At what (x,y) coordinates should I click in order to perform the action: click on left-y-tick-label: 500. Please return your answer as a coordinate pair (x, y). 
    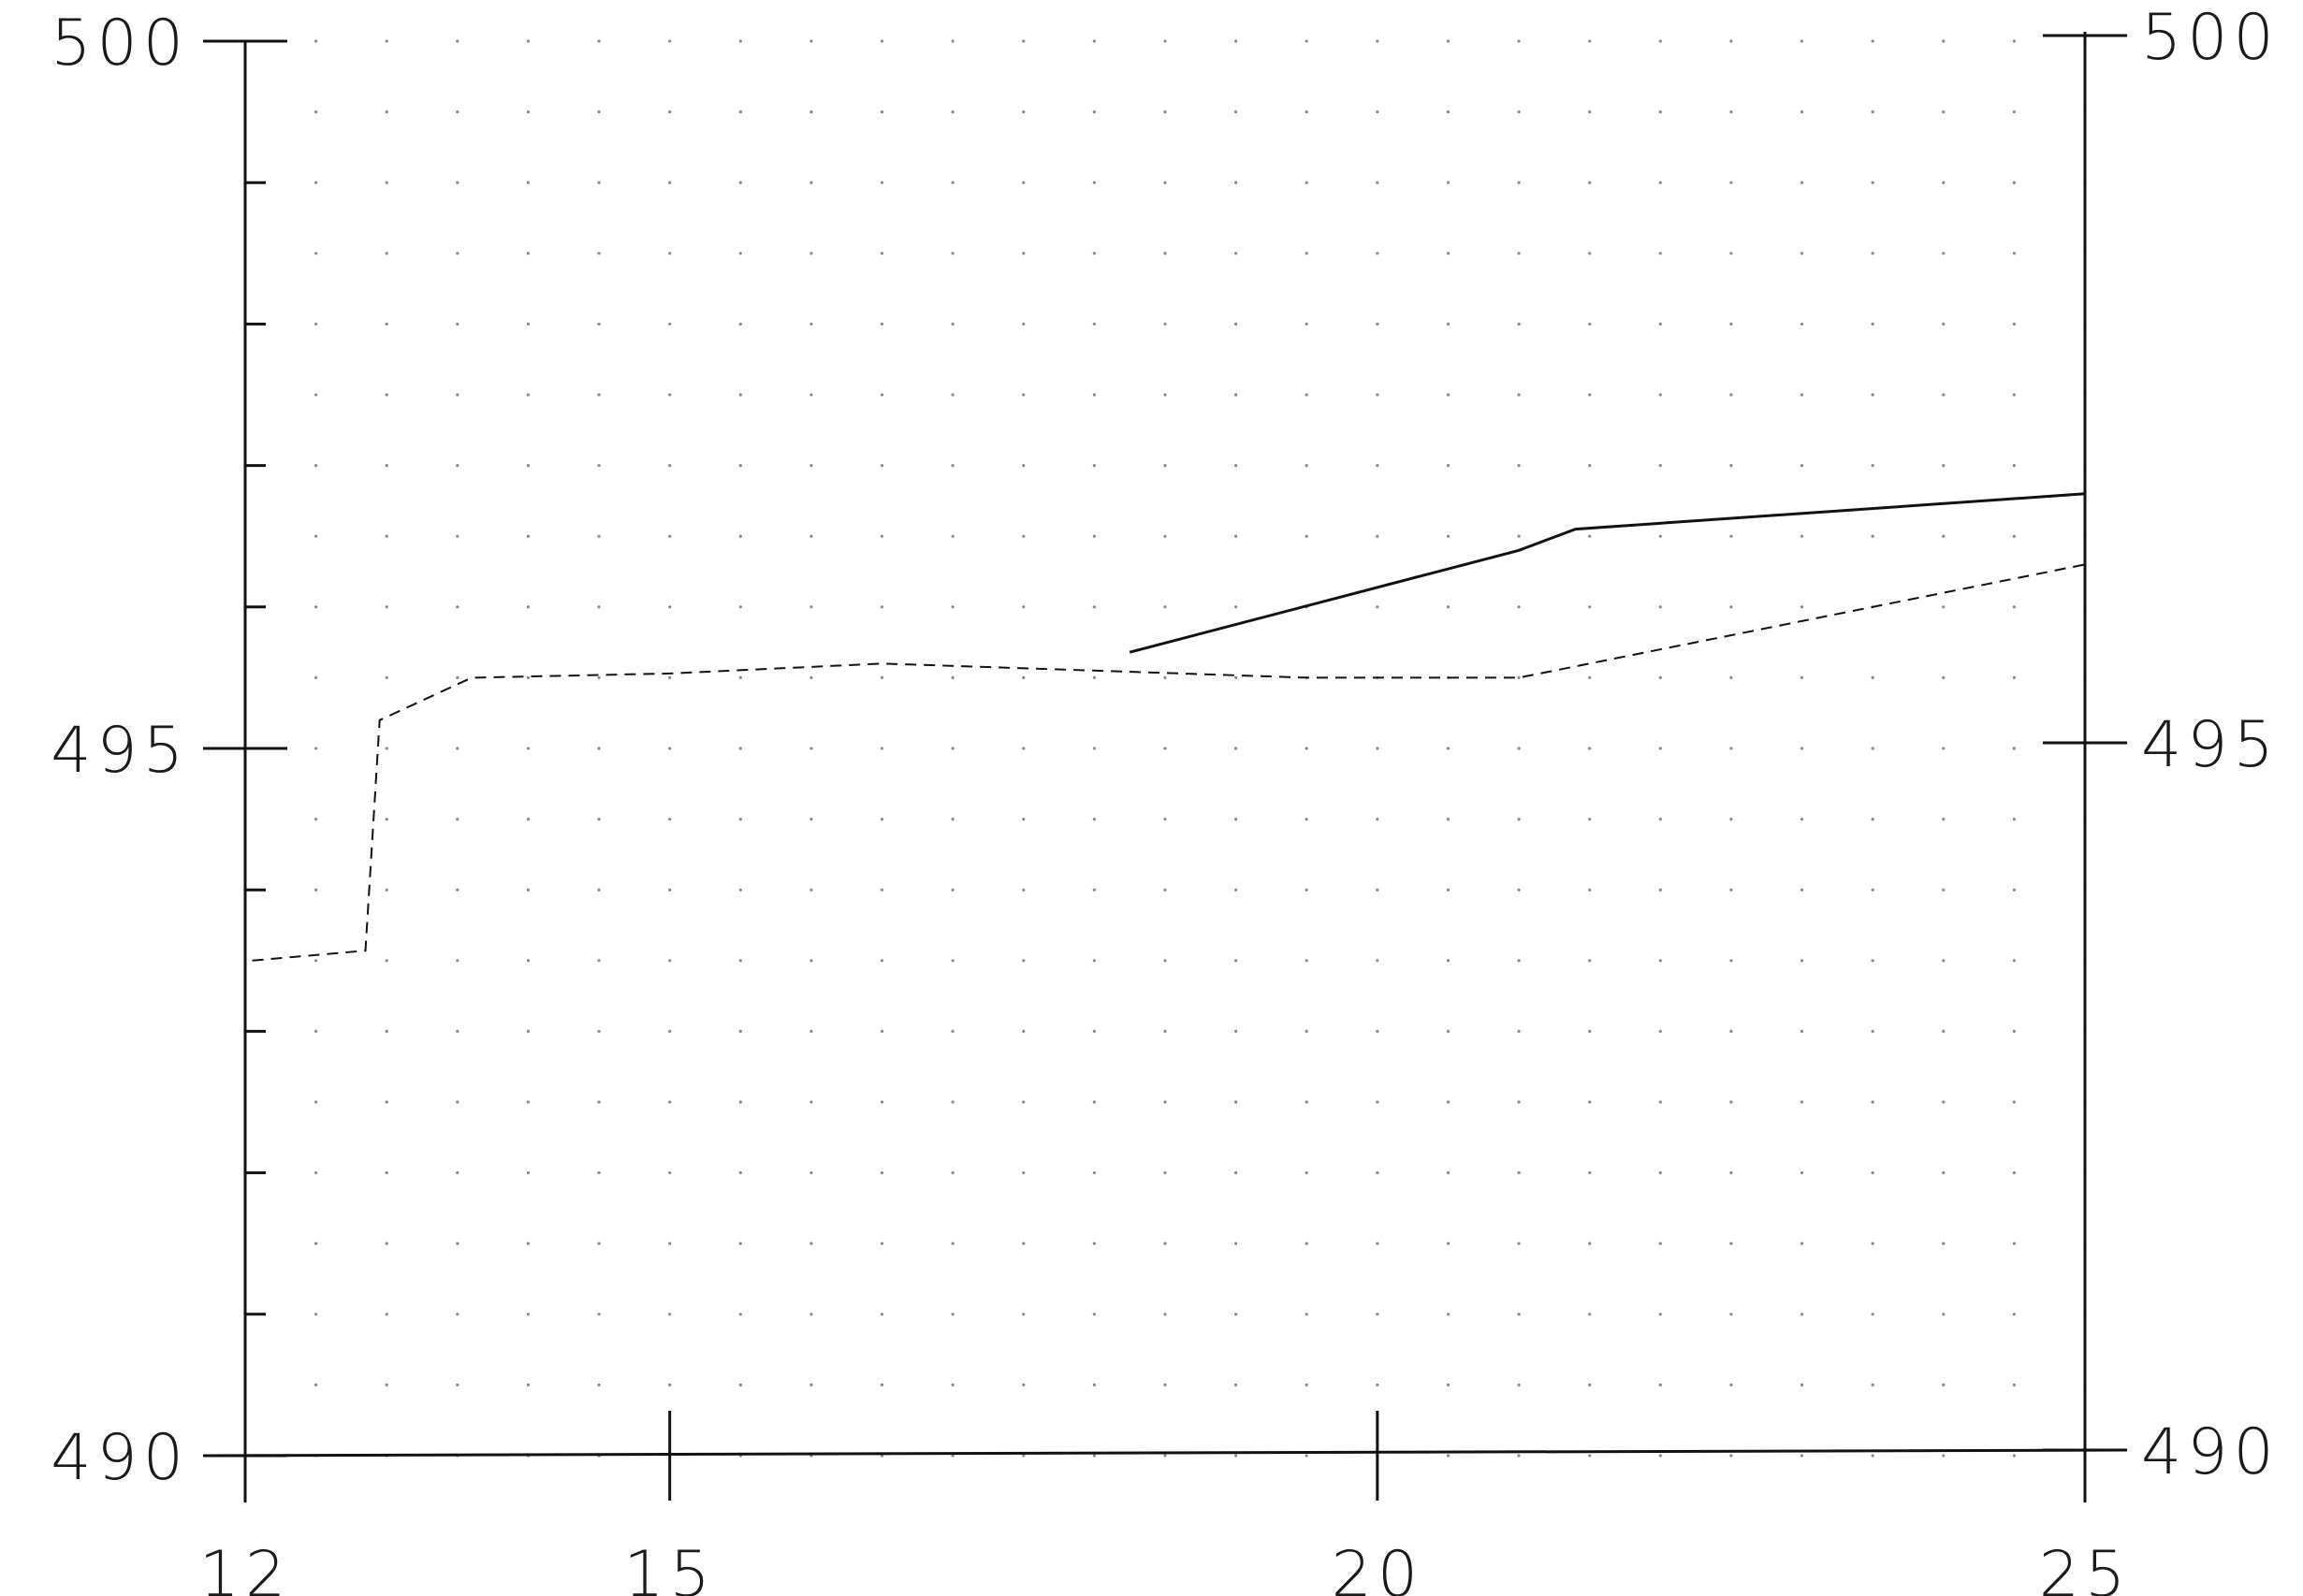
    Looking at the image, I should click on (120, 43).